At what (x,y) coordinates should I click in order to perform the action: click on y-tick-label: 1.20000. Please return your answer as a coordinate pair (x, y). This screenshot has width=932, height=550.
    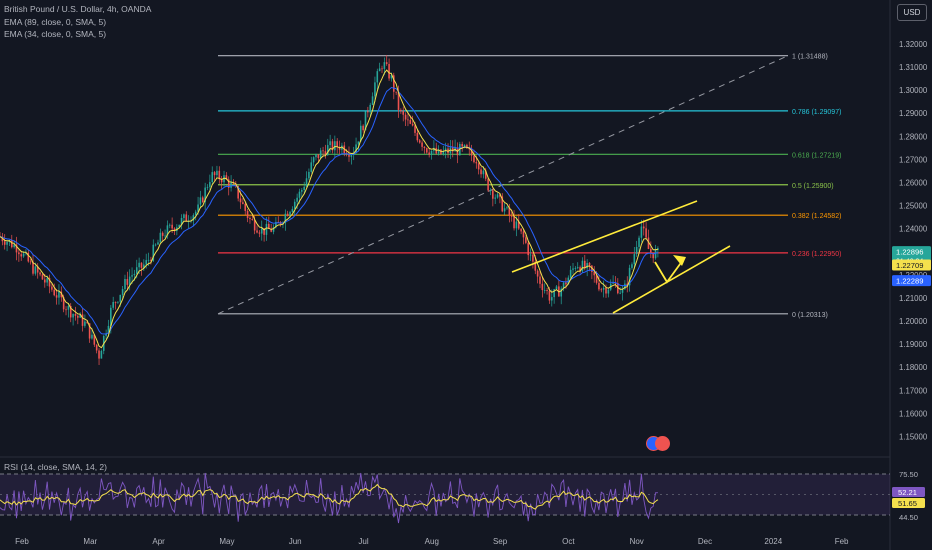
    Looking at the image, I should click on (913, 321).